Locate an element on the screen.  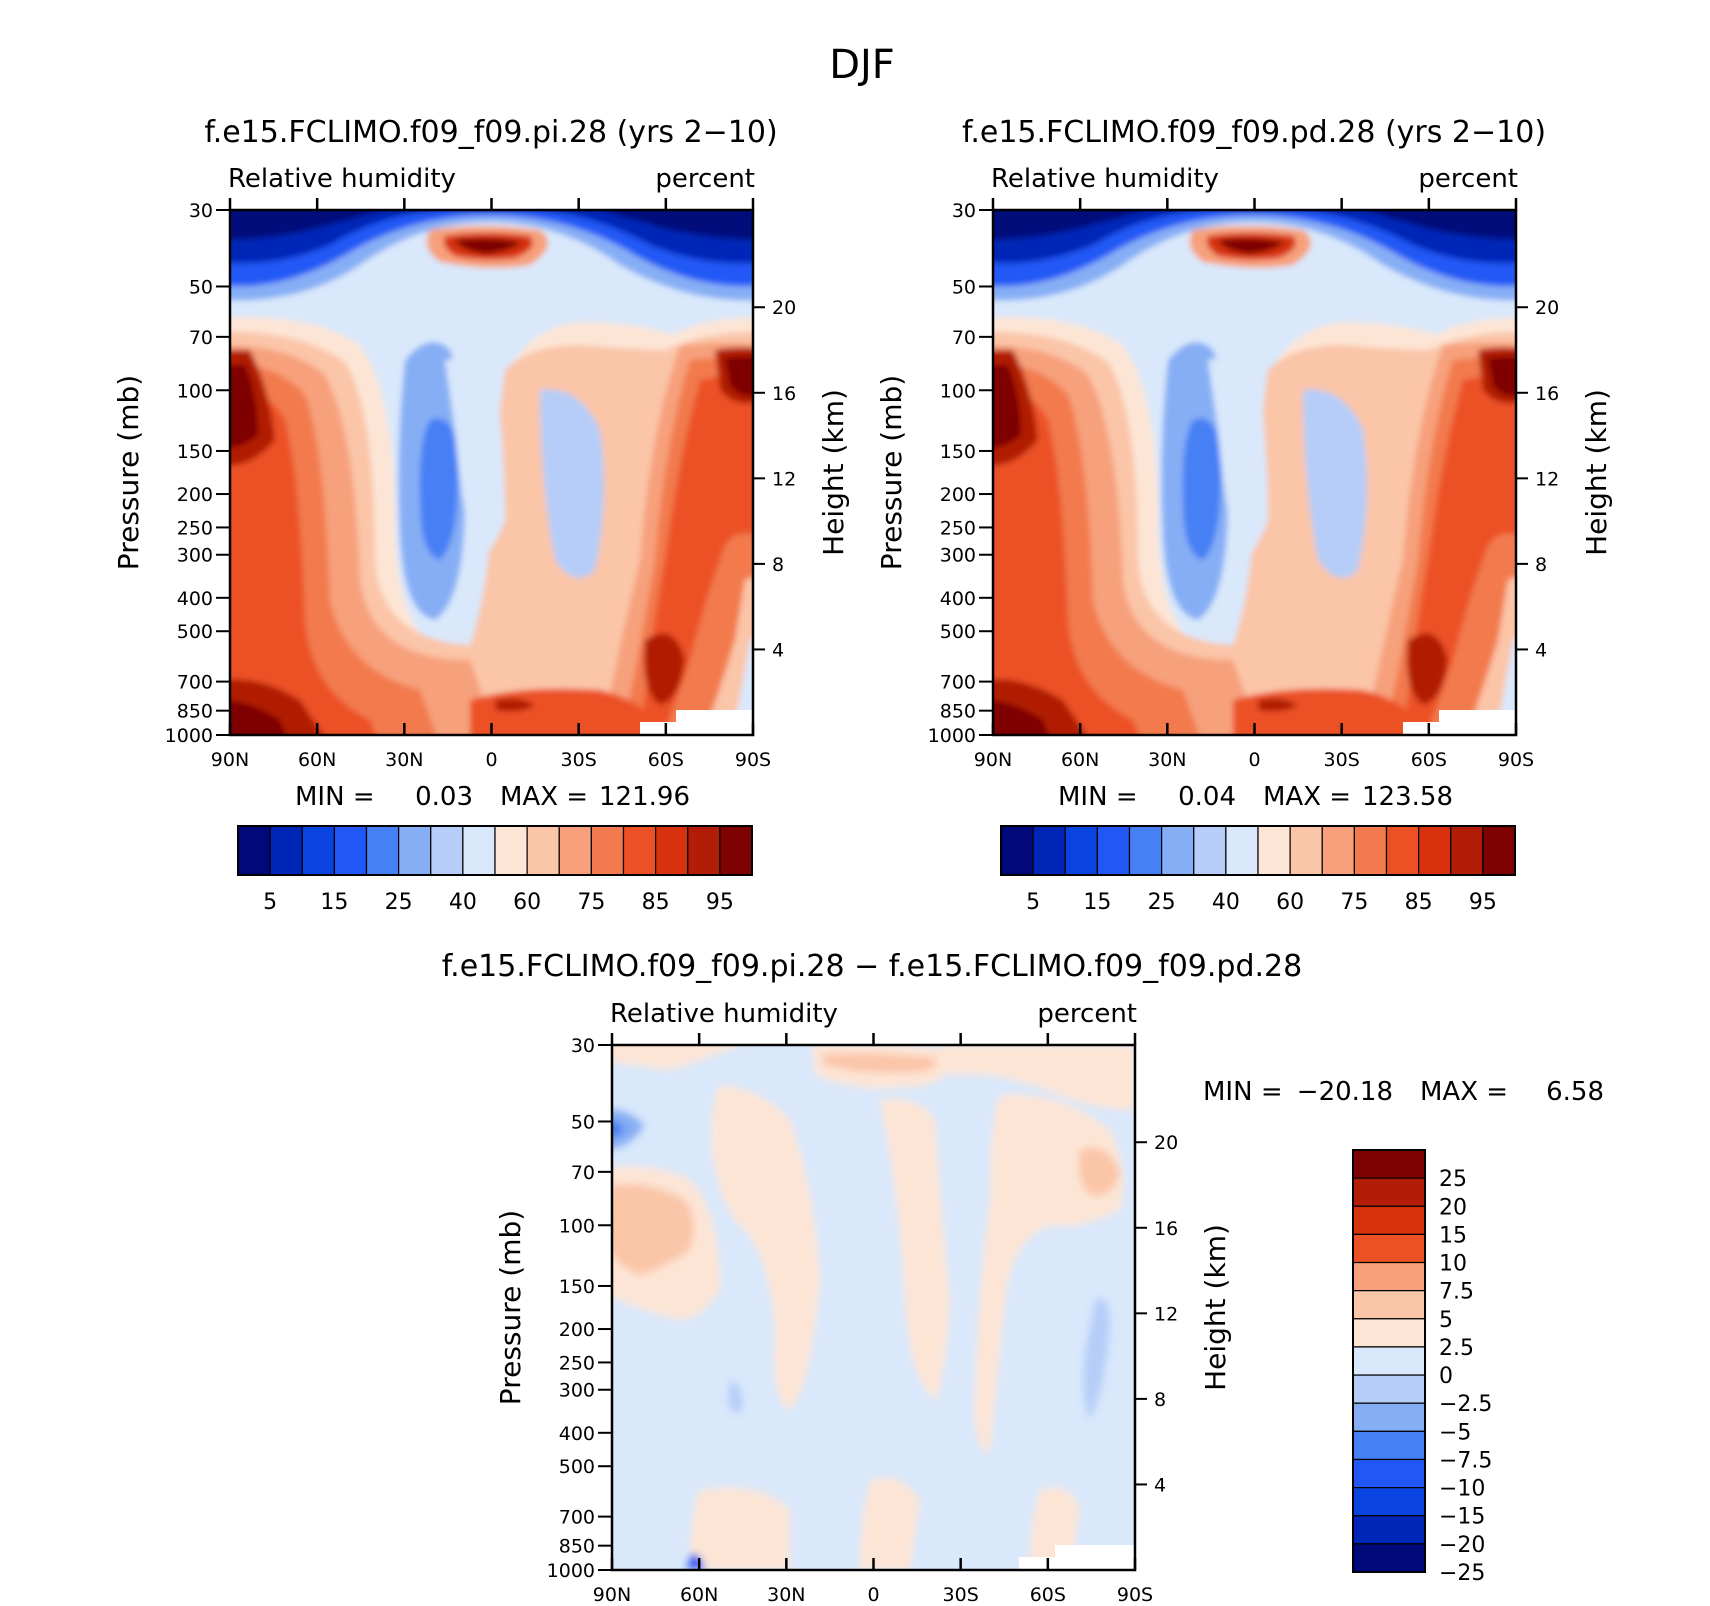
colorbar-label: −5 is located at coordinates (1455, 1432).